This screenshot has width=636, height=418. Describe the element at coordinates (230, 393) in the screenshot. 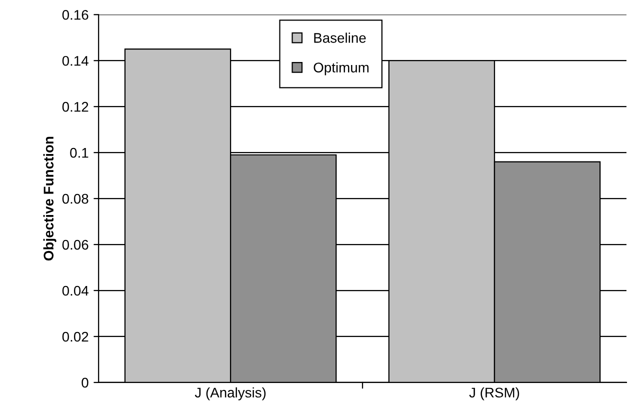

I see `x-tick-label: J (Analysis)` at that location.